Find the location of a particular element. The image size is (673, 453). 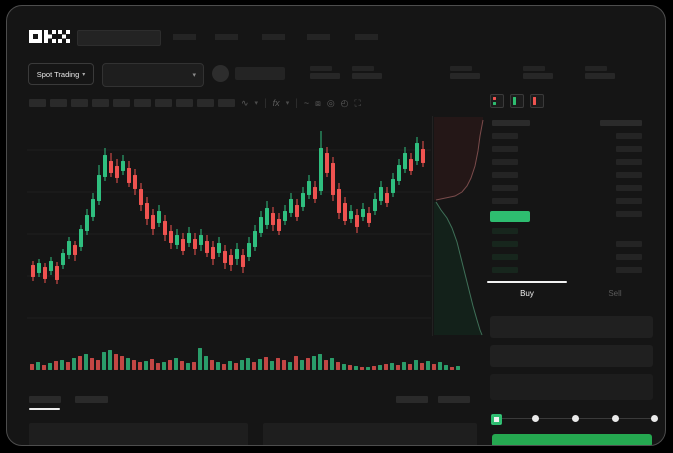

tab-buy: Buy is located at coordinates (527, 293).